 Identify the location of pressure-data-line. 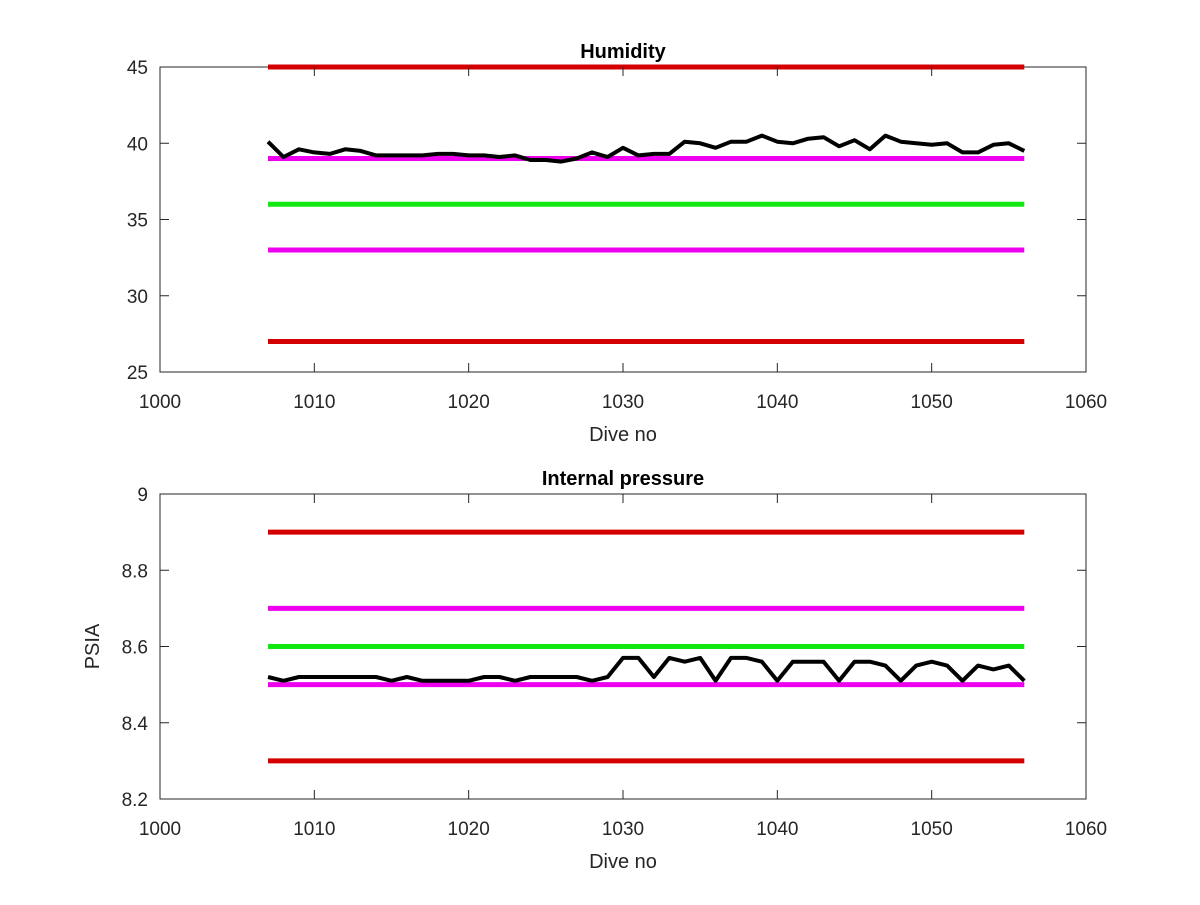
(646, 669).